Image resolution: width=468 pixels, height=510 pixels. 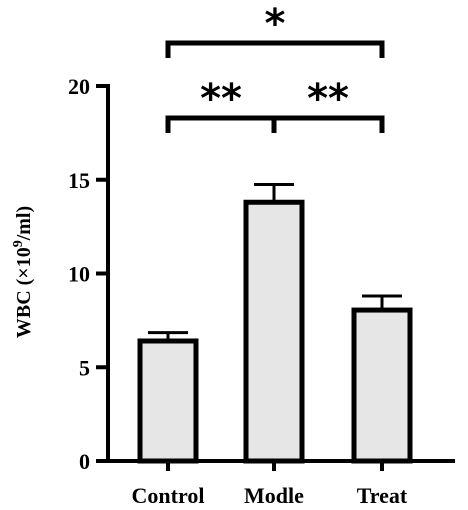 I want to click on y-tick-label: 20, so click(x=79, y=86).